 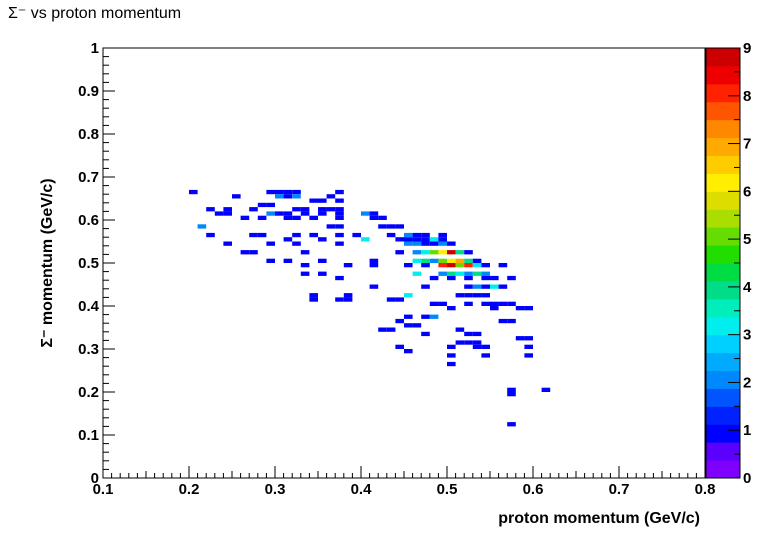 What do you see at coordinates (95, 478) in the screenshot?
I see `y-tick-label: 0` at bounding box center [95, 478].